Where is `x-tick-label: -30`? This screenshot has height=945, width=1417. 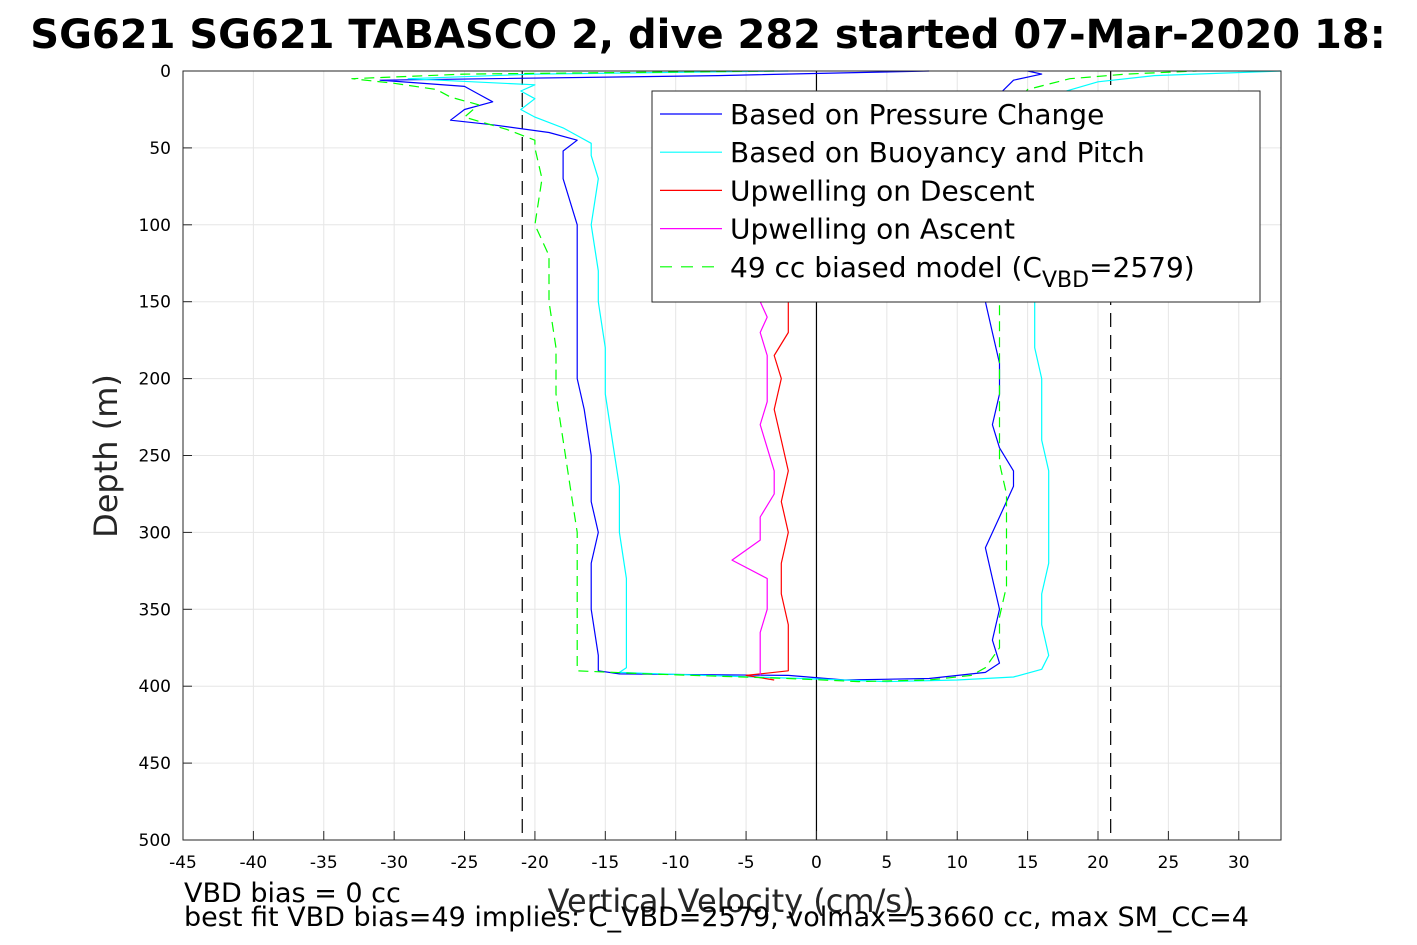
x-tick-label: -30 is located at coordinates (394, 863).